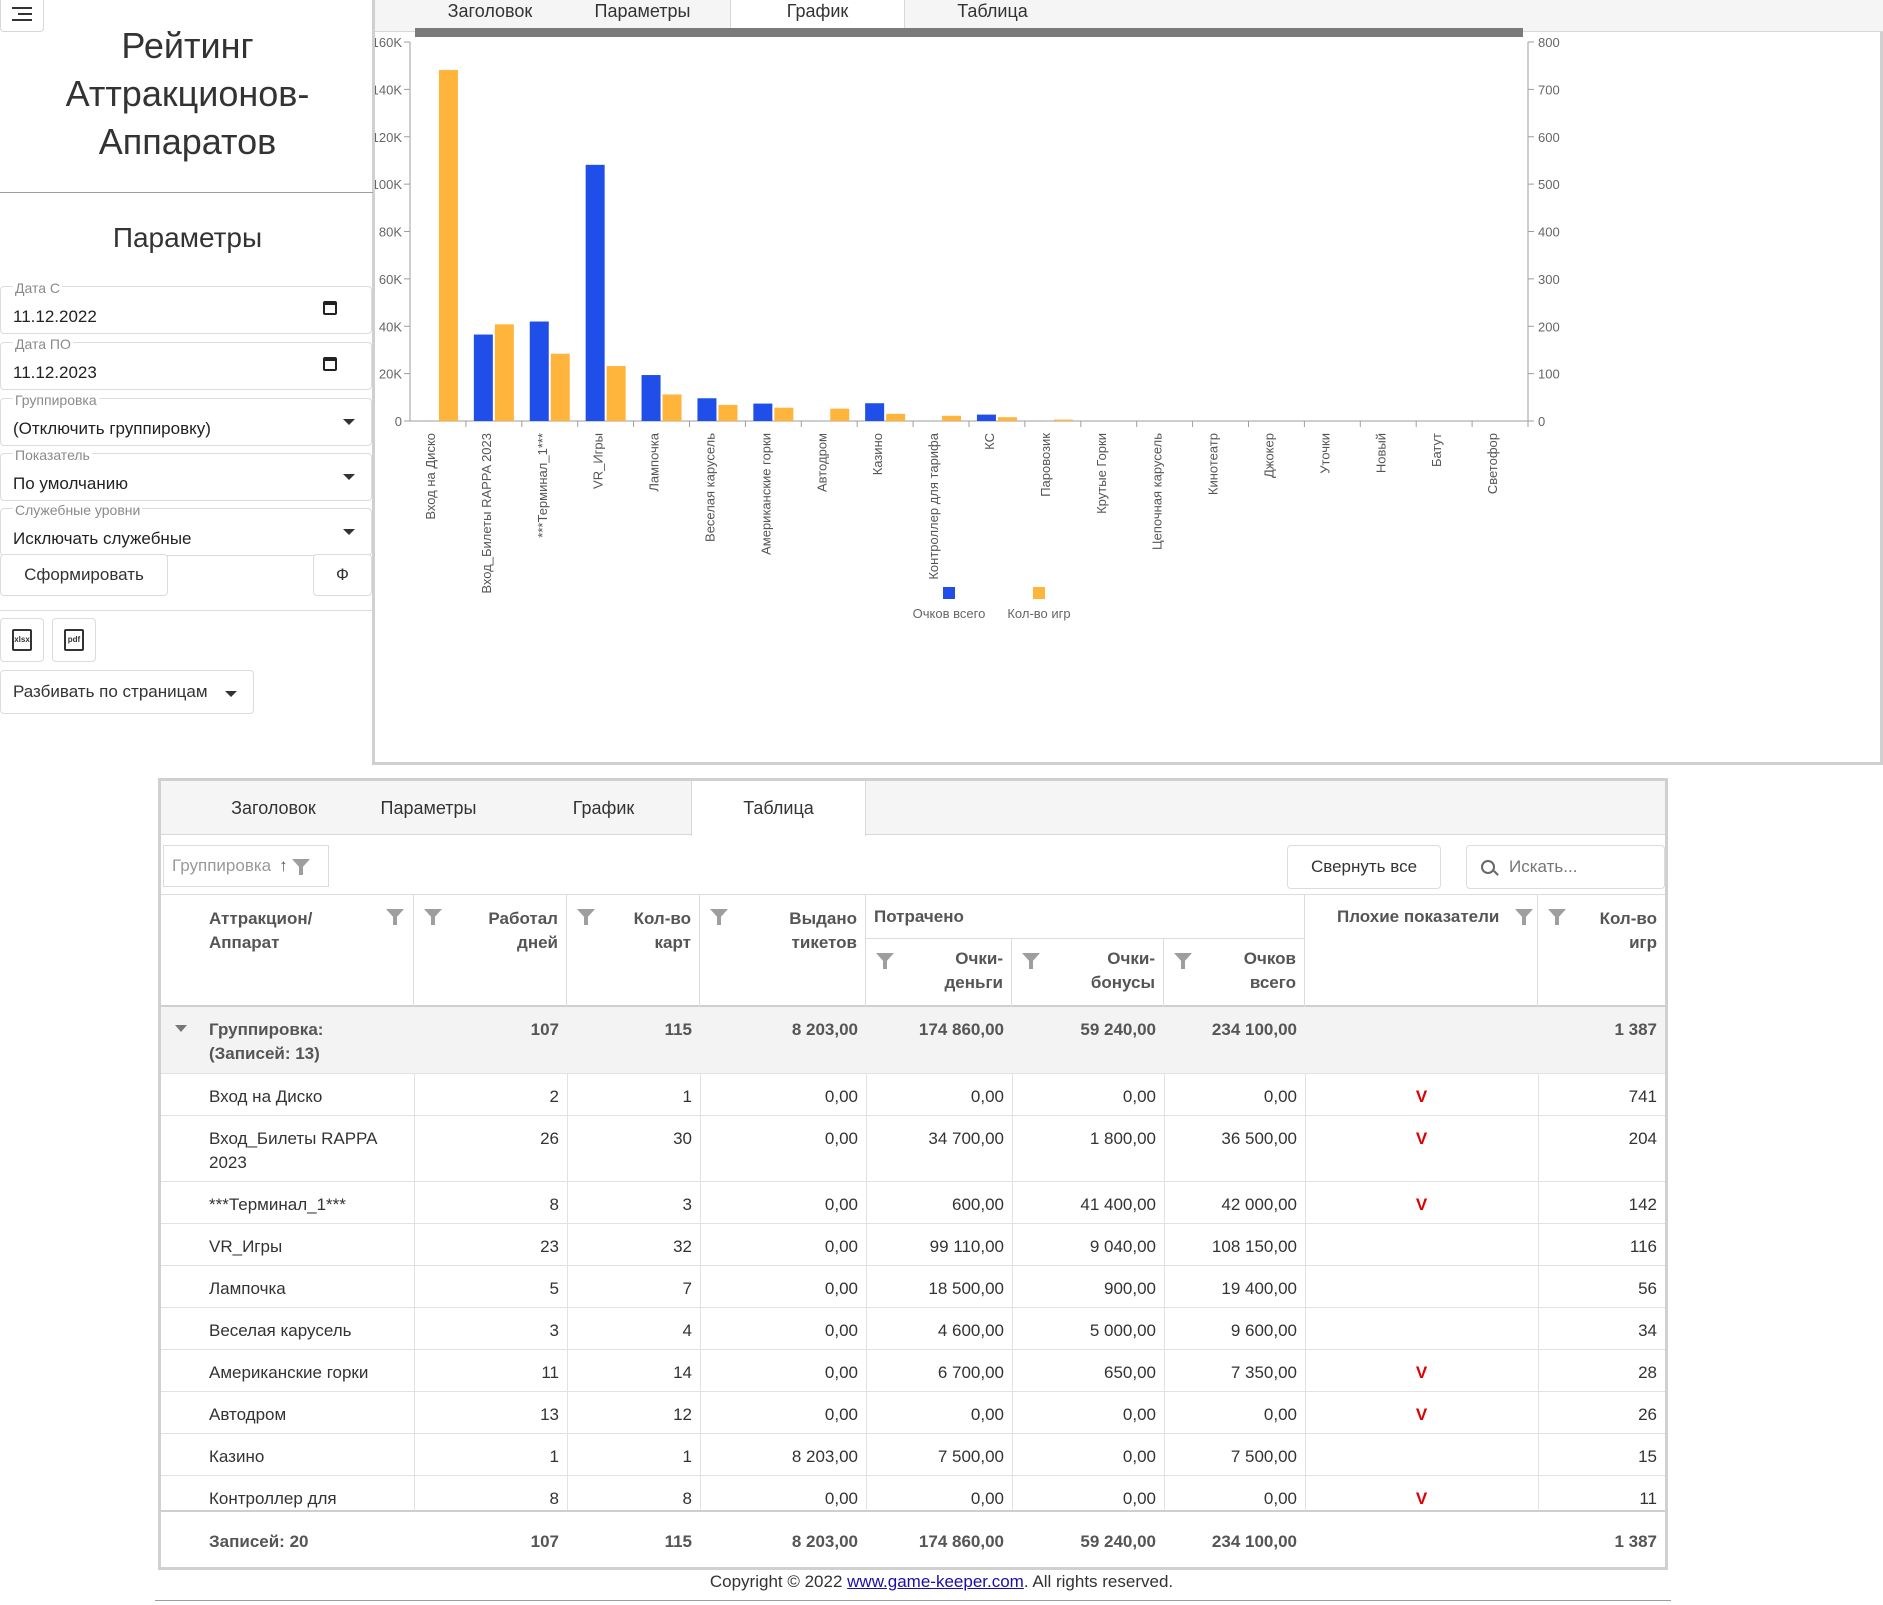  I want to click on date-from-field: Дата С 11.12.2022, so click(186, 307).